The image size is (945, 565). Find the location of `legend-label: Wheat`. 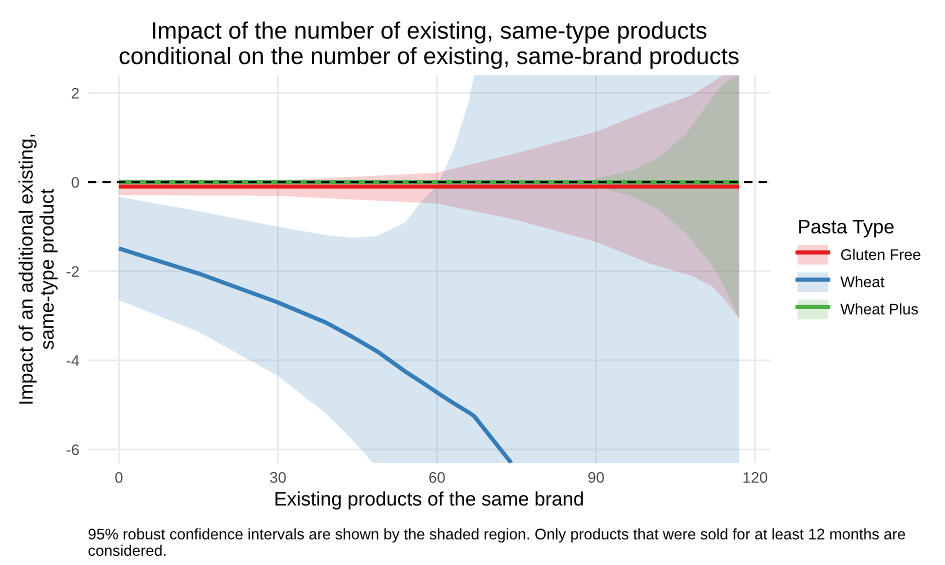

legend-label: Wheat is located at coordinates (862, 282).